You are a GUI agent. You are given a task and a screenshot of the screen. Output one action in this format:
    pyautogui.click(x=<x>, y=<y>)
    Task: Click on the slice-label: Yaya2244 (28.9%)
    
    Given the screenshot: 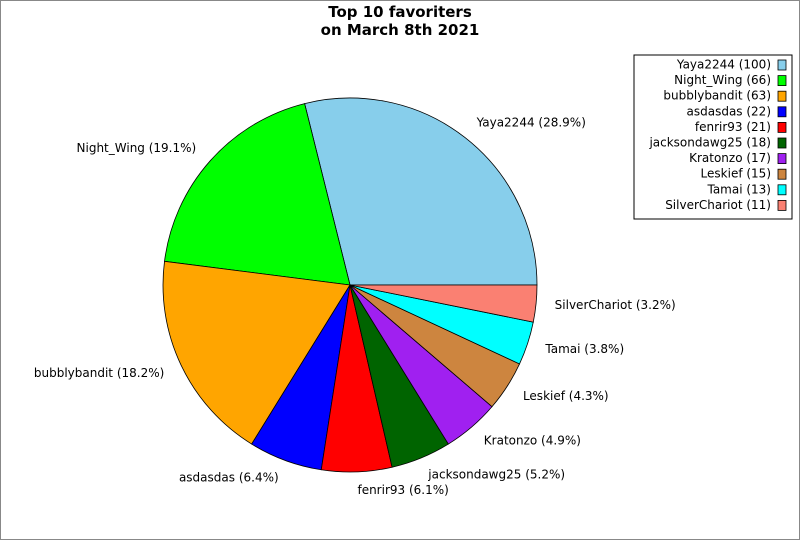 What is the action you would take?
    pyautogui.click(x=531, y=122)
    